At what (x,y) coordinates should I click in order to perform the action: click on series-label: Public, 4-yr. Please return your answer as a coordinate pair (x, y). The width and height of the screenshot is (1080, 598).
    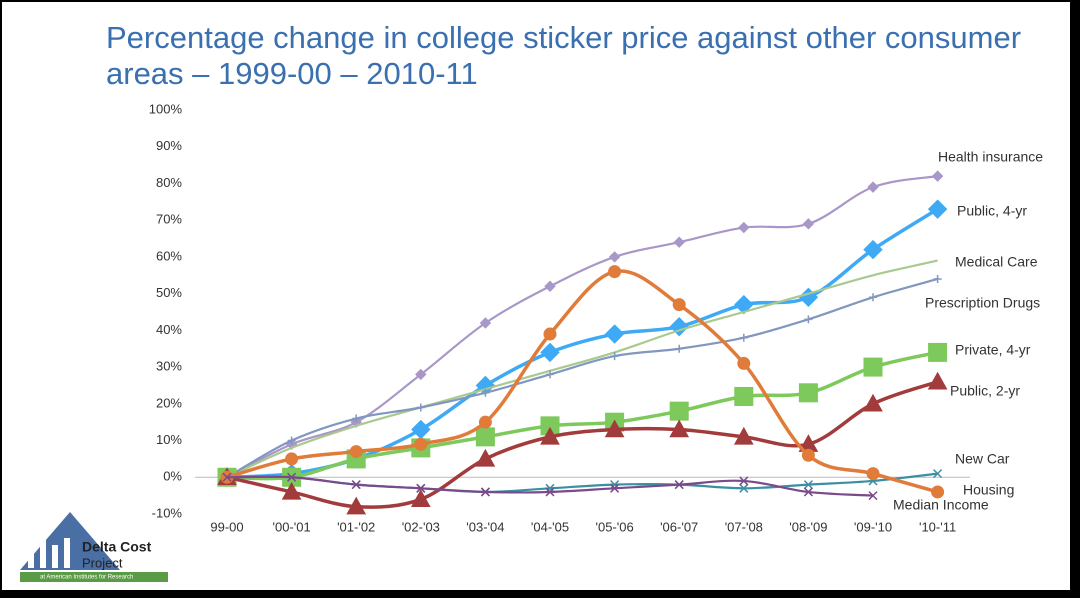
    Looking at the image, I should click on (992, 211).